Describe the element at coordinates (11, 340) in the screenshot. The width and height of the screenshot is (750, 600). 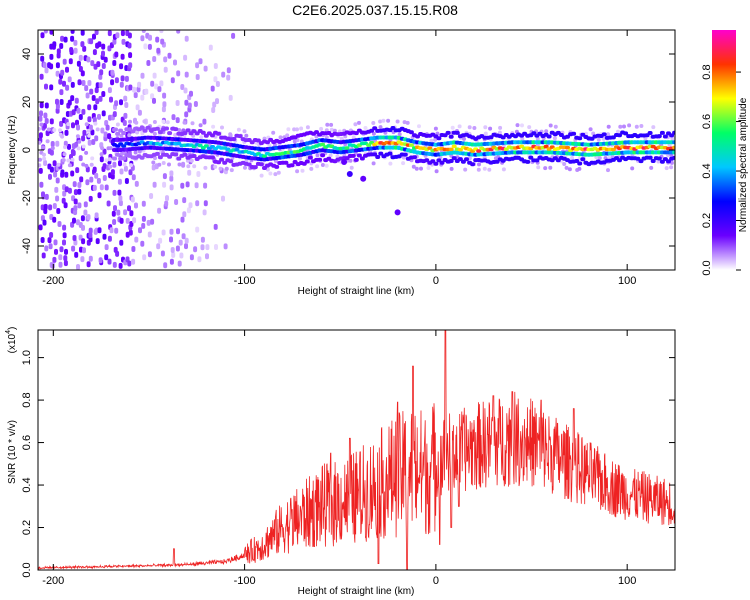
I see `svg-text: (x104)` at that location.